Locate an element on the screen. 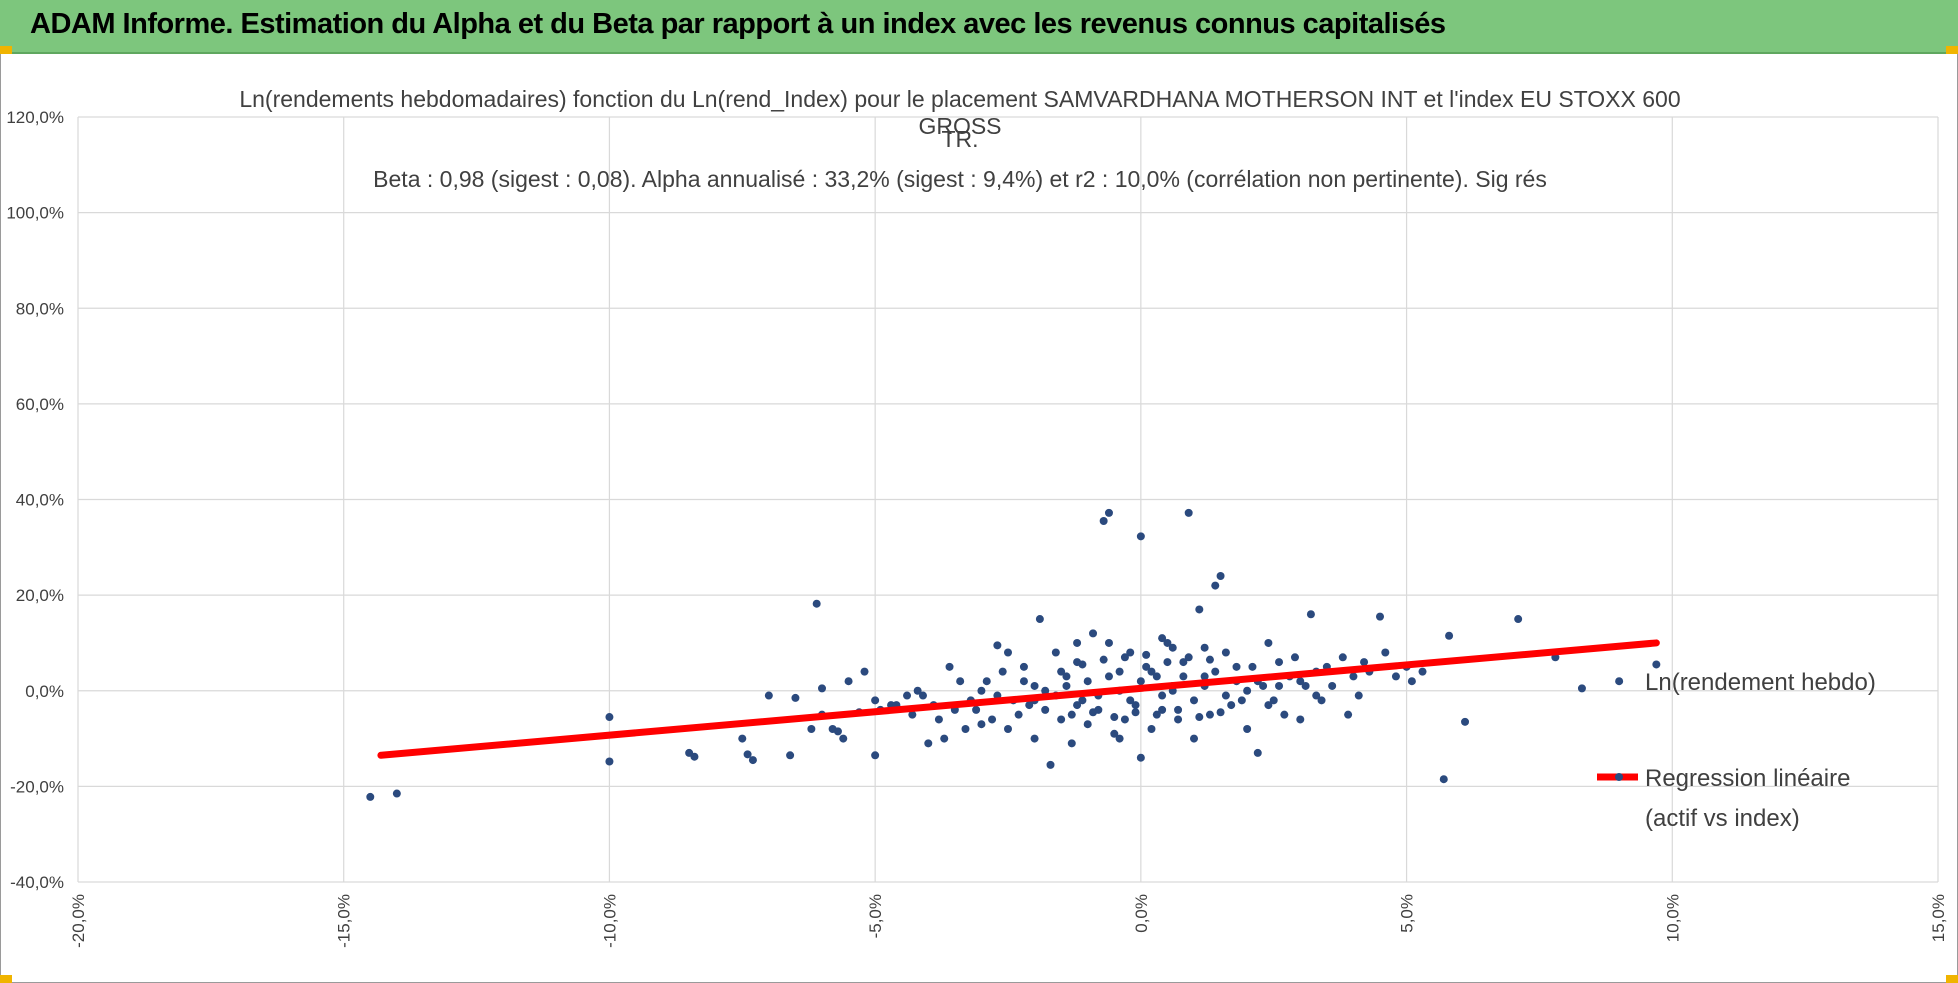 The image size is (1958, 983). legend-label-returns: Ln(rendement hebdo) is located at coordinates (1760, 682).